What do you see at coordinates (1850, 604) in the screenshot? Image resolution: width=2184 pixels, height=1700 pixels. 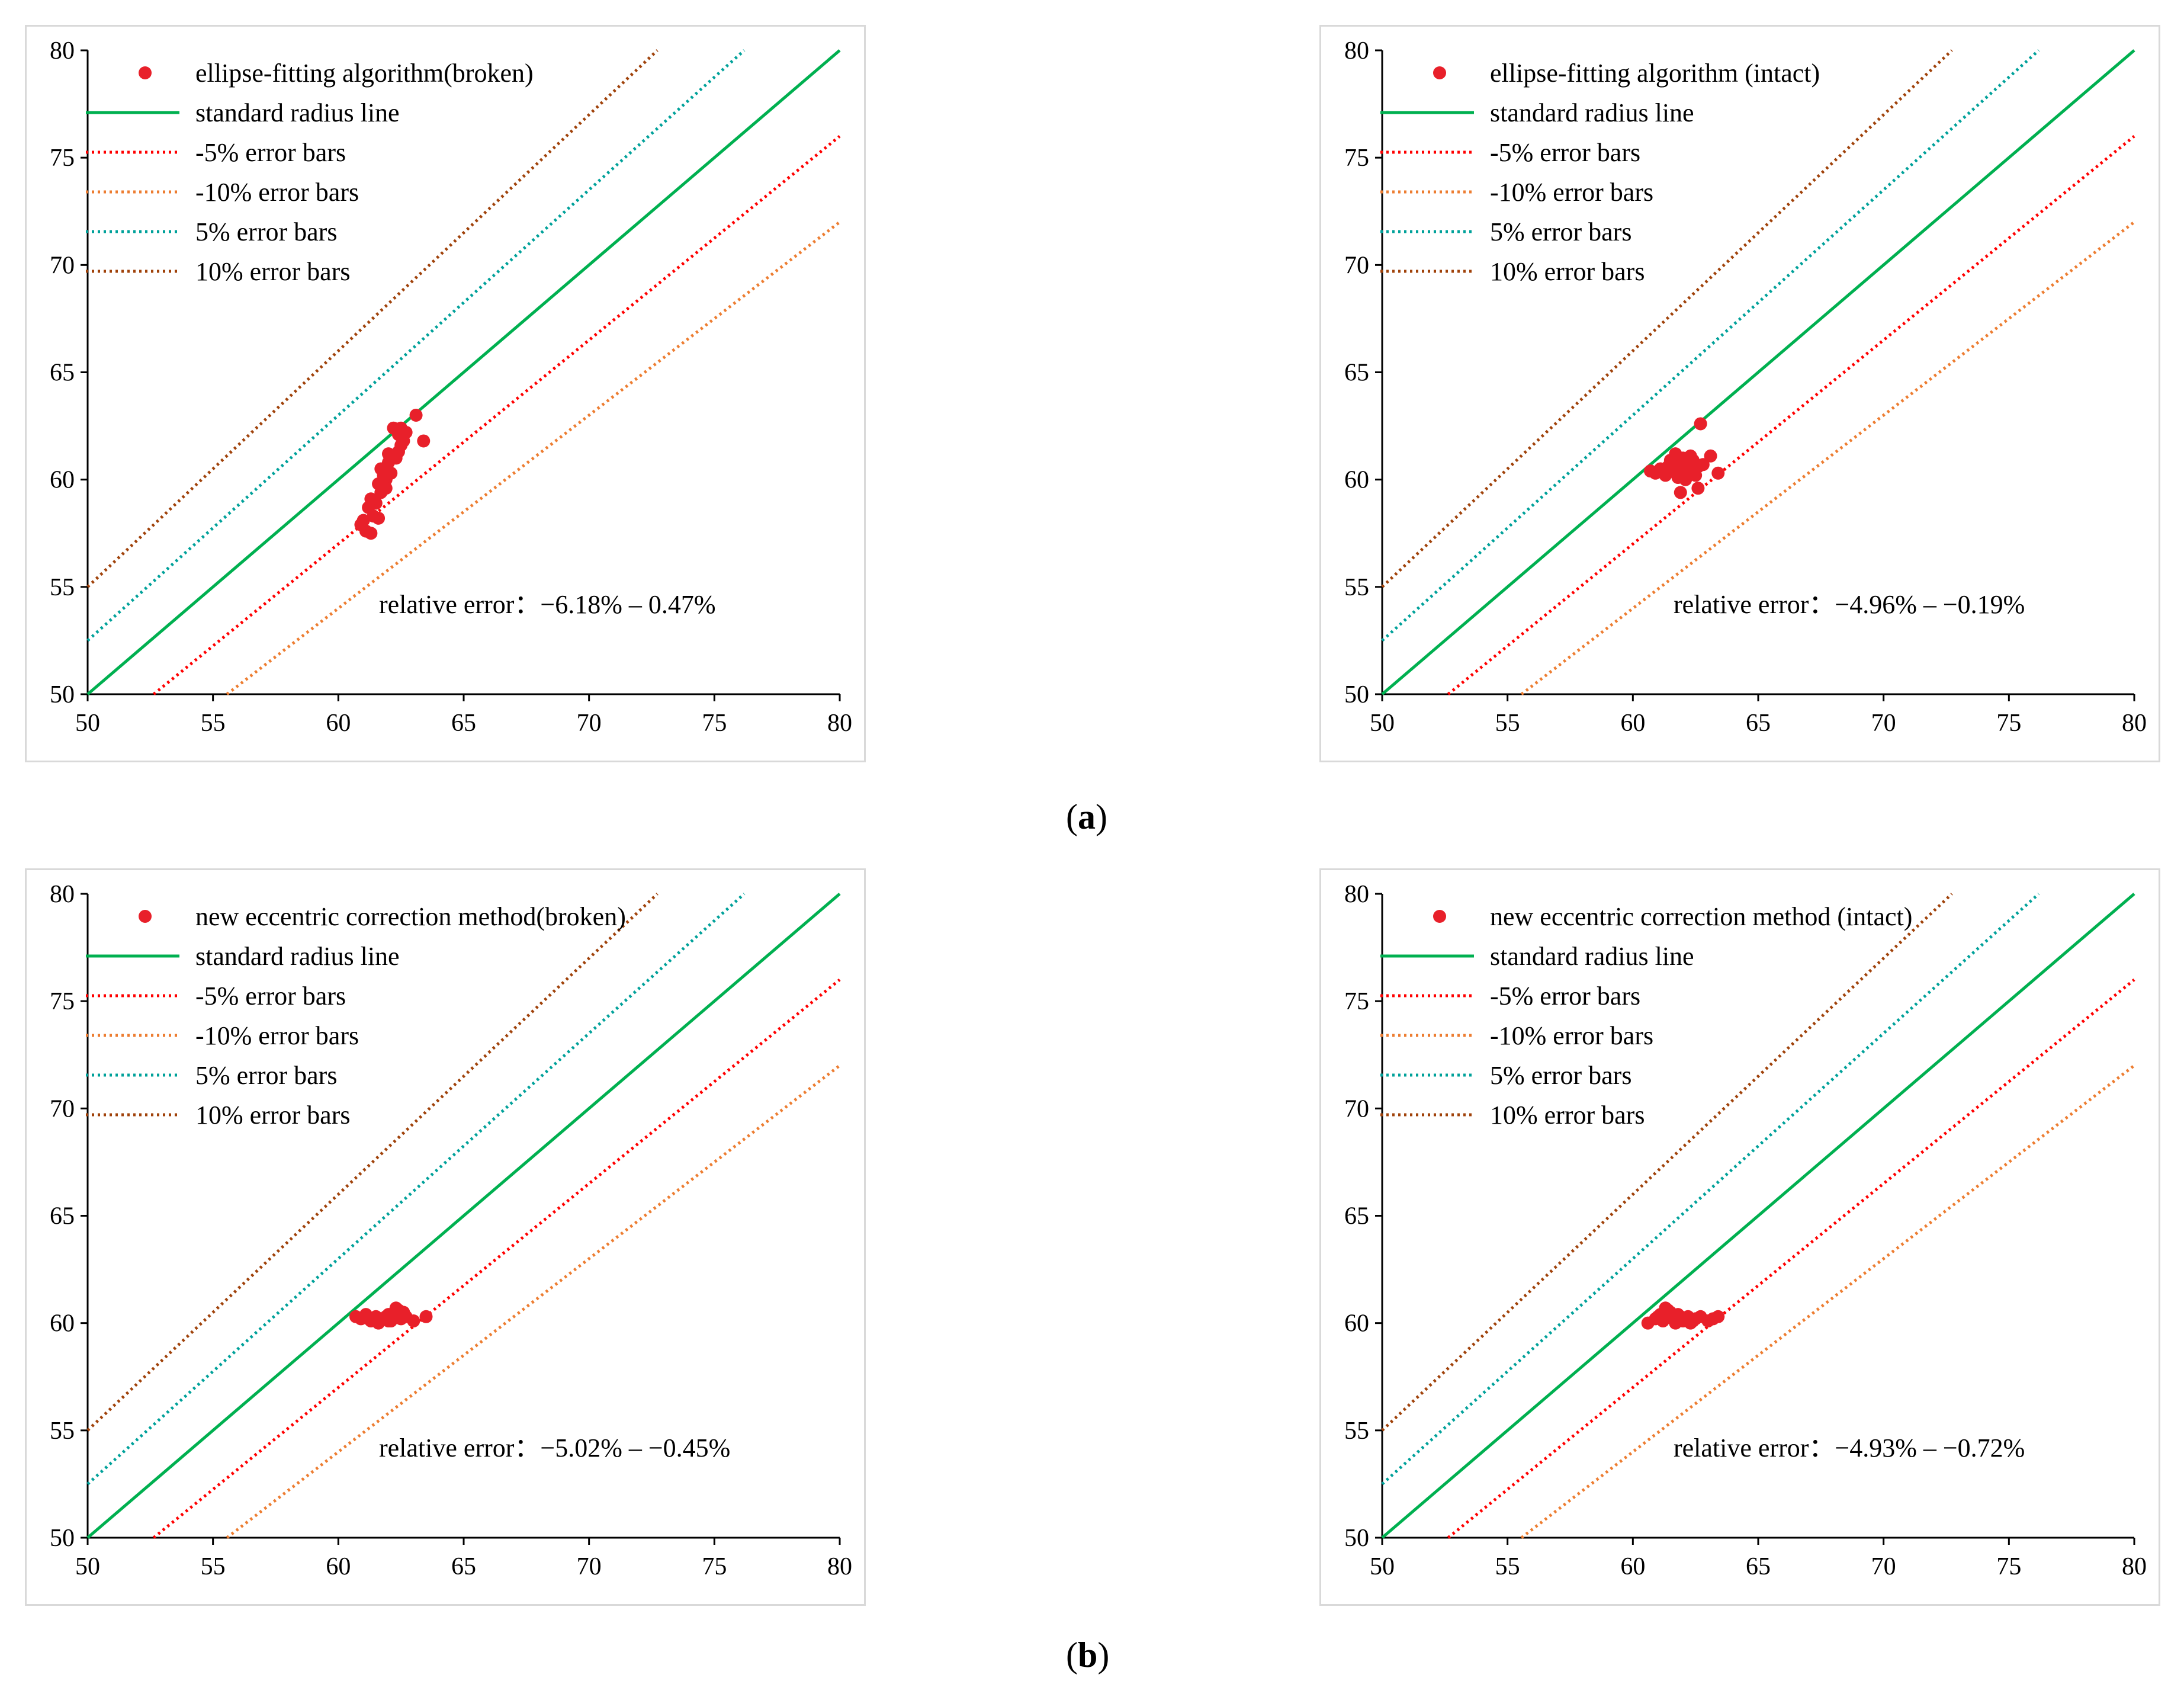 I see `relative-error-annotation: relative error：−4.96% – −0.19%` at bounding box center [1850, 604].